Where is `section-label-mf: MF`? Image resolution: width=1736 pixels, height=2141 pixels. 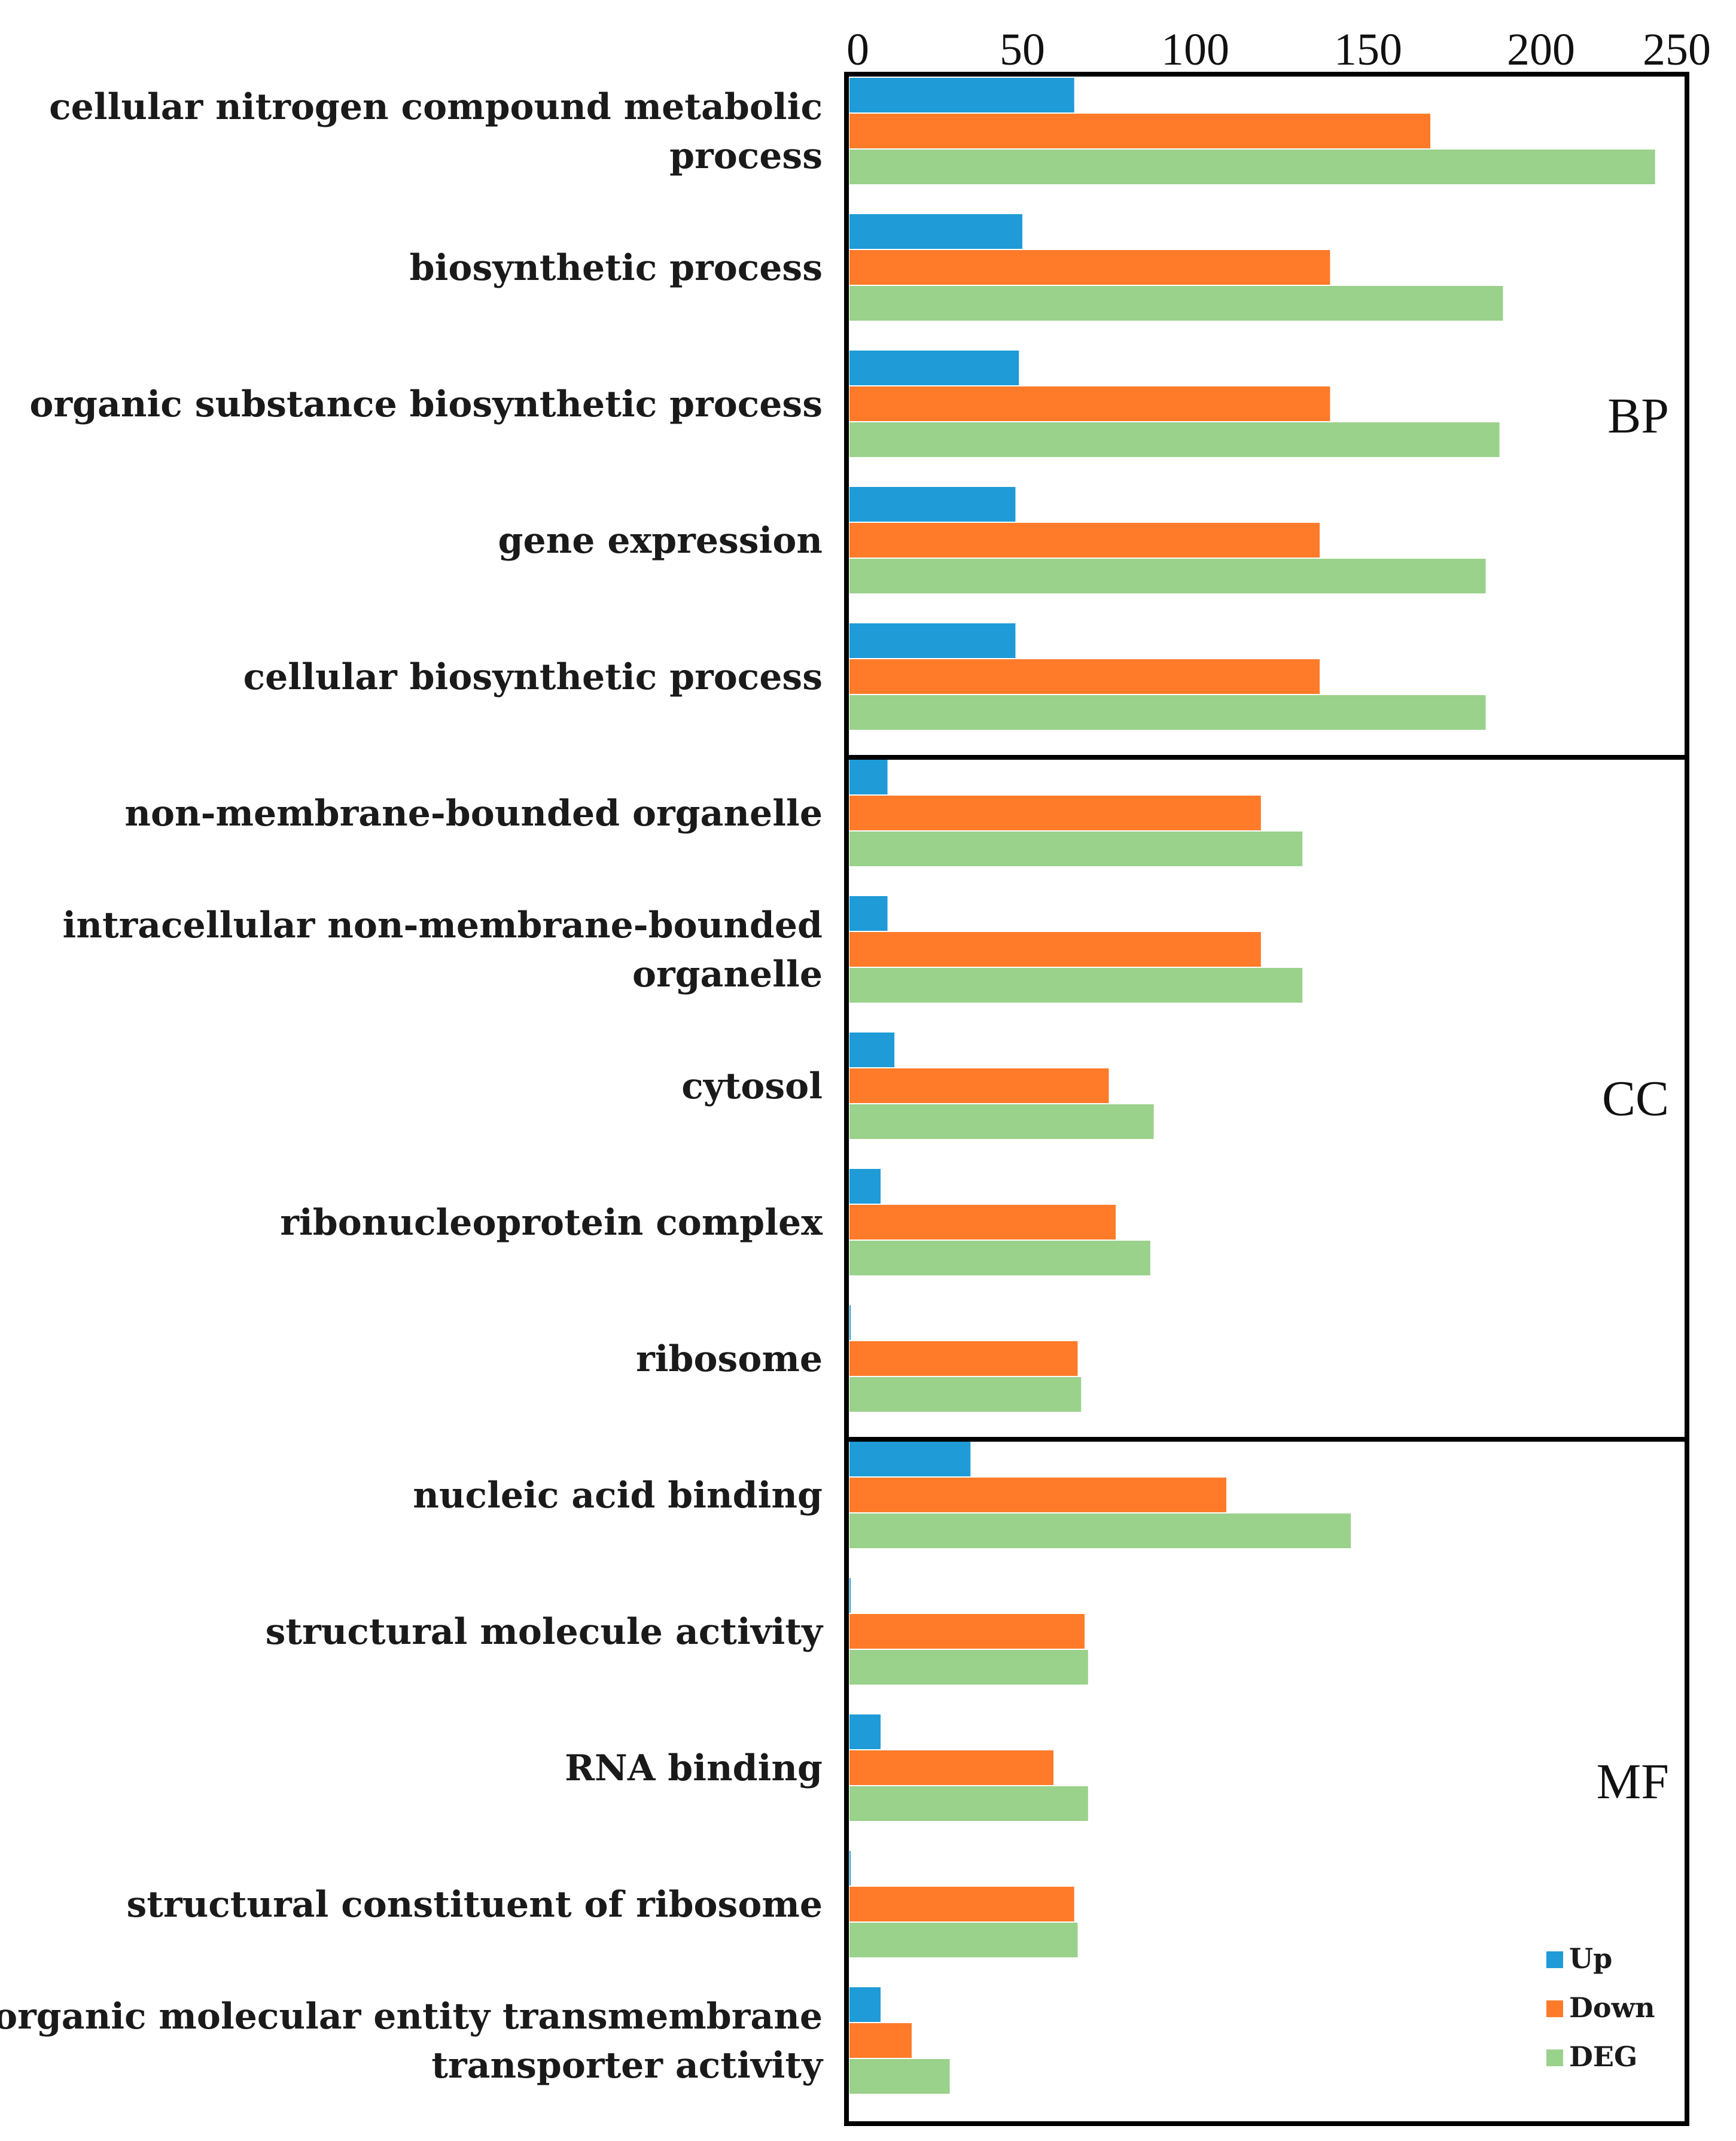 section-label-mf: MF is located at coordinates (1633, 1782).